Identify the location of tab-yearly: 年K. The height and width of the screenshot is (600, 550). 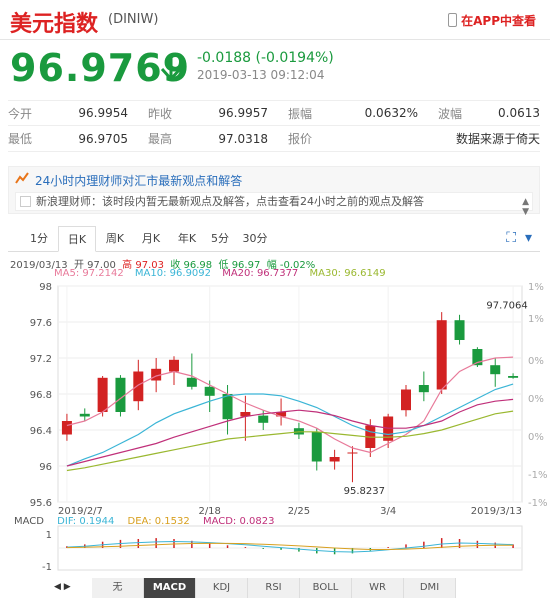
(187, 238).